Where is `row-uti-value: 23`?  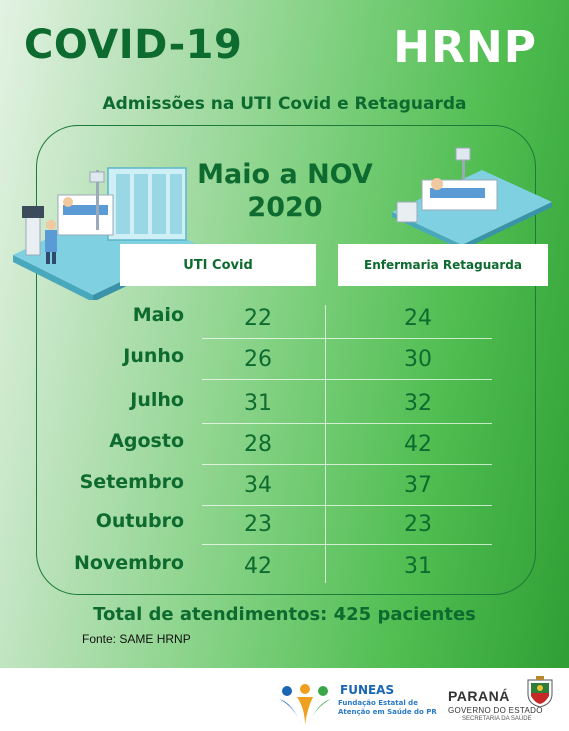 row-uti-value: 23 is located at coordinates (258, 524).